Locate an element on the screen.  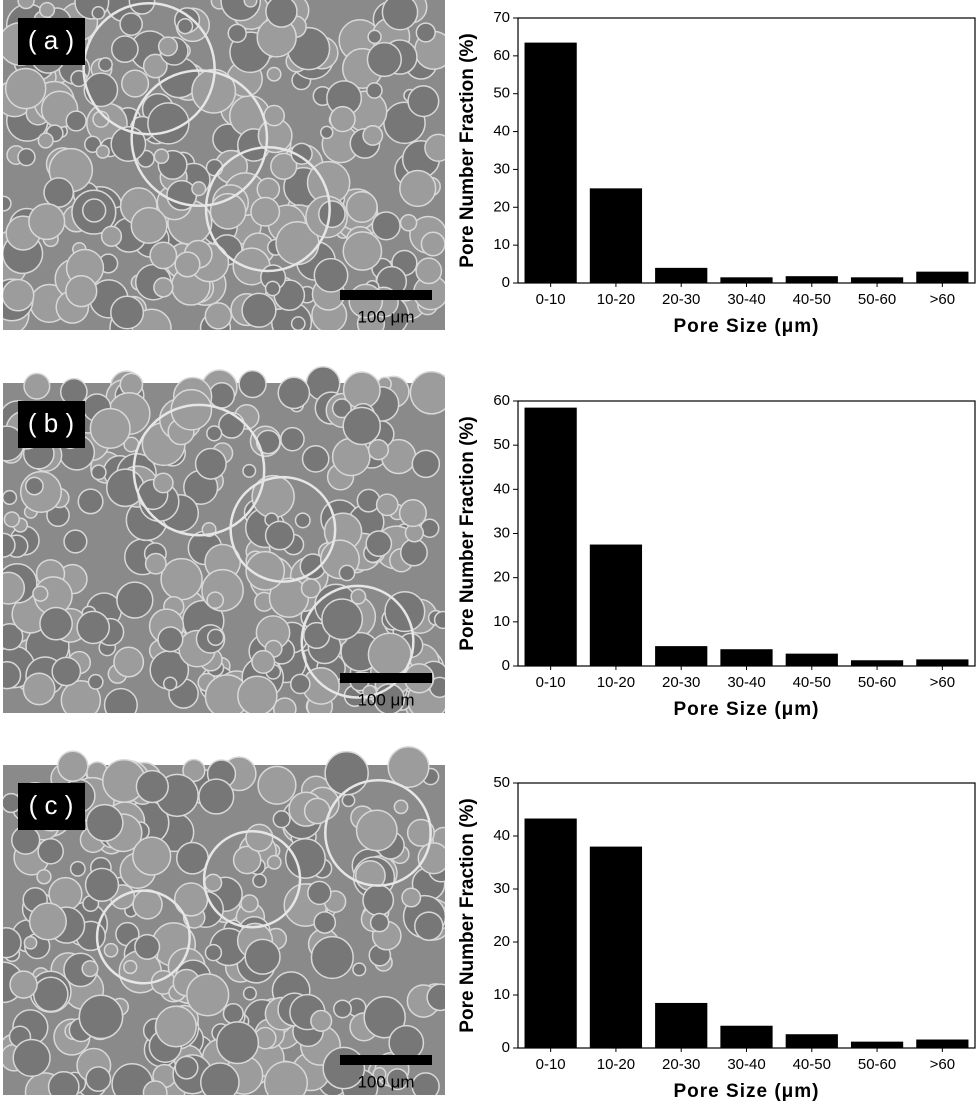
x-tick-label: 30-40 is located at coordinates (746, 299).